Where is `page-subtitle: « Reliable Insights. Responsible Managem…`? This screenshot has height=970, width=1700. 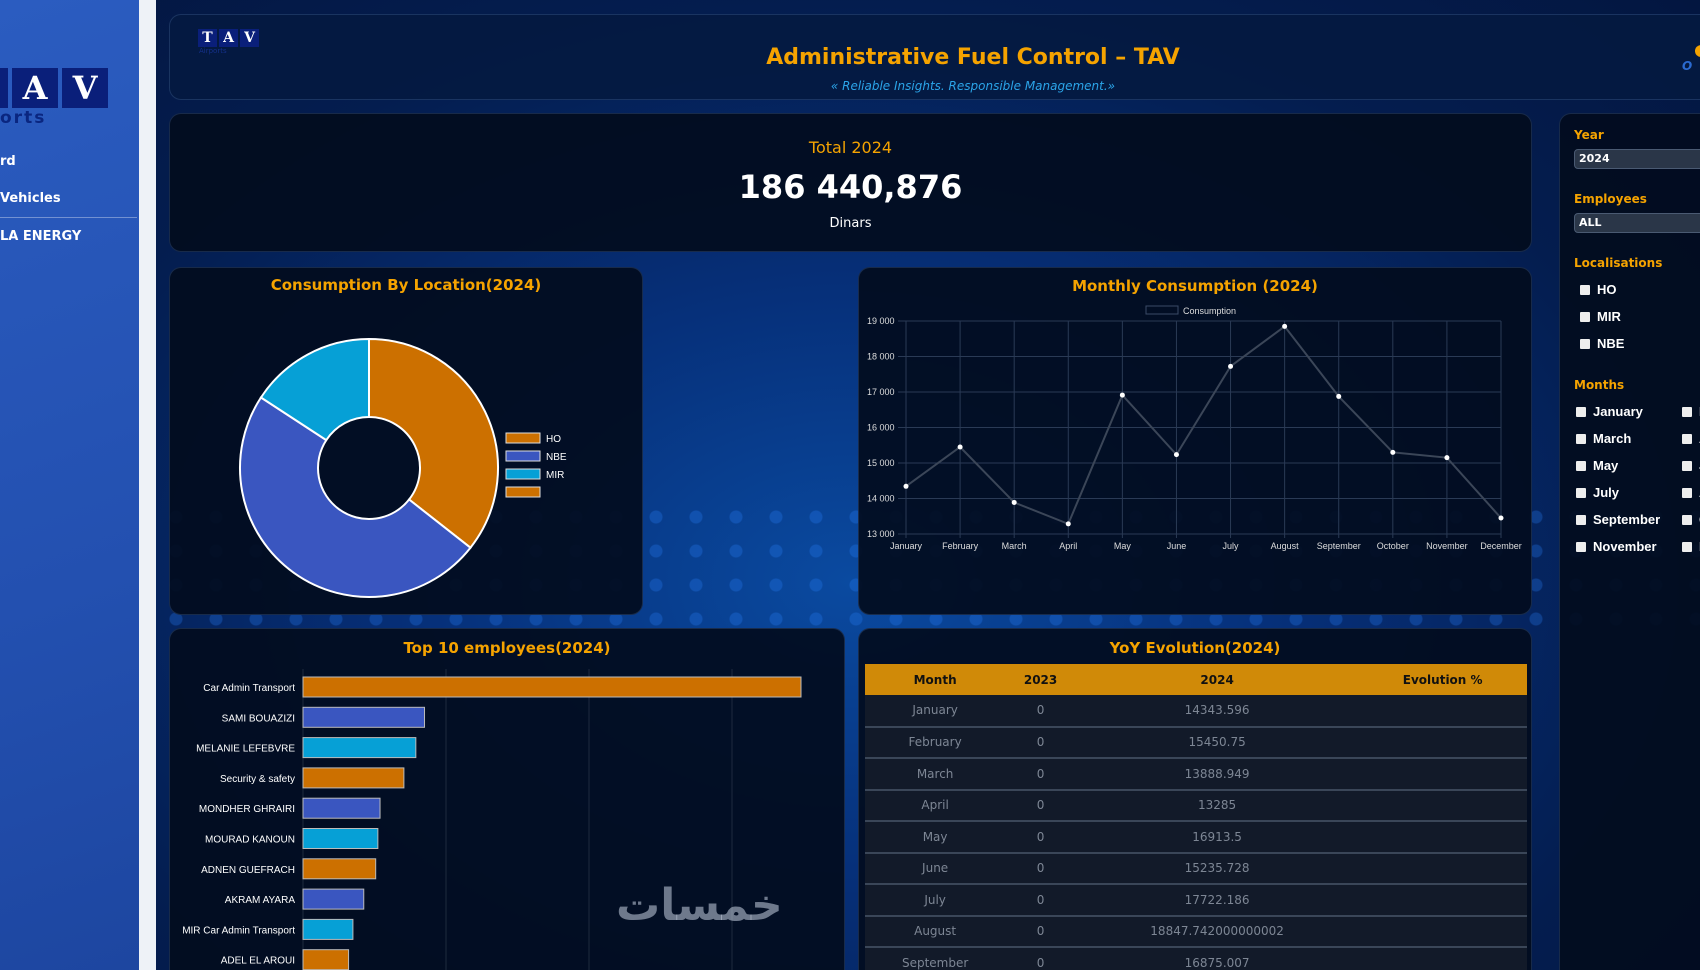 page-subtitle: « Reliable Insights. Responsible Managem… is located at coordinates (973, 86).